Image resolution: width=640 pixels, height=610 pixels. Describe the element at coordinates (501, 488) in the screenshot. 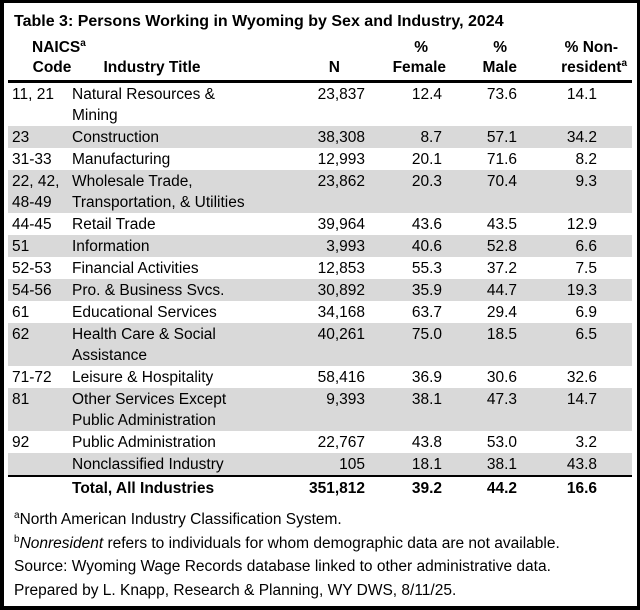

I see `cell-pct-male: 44.2` at that location.